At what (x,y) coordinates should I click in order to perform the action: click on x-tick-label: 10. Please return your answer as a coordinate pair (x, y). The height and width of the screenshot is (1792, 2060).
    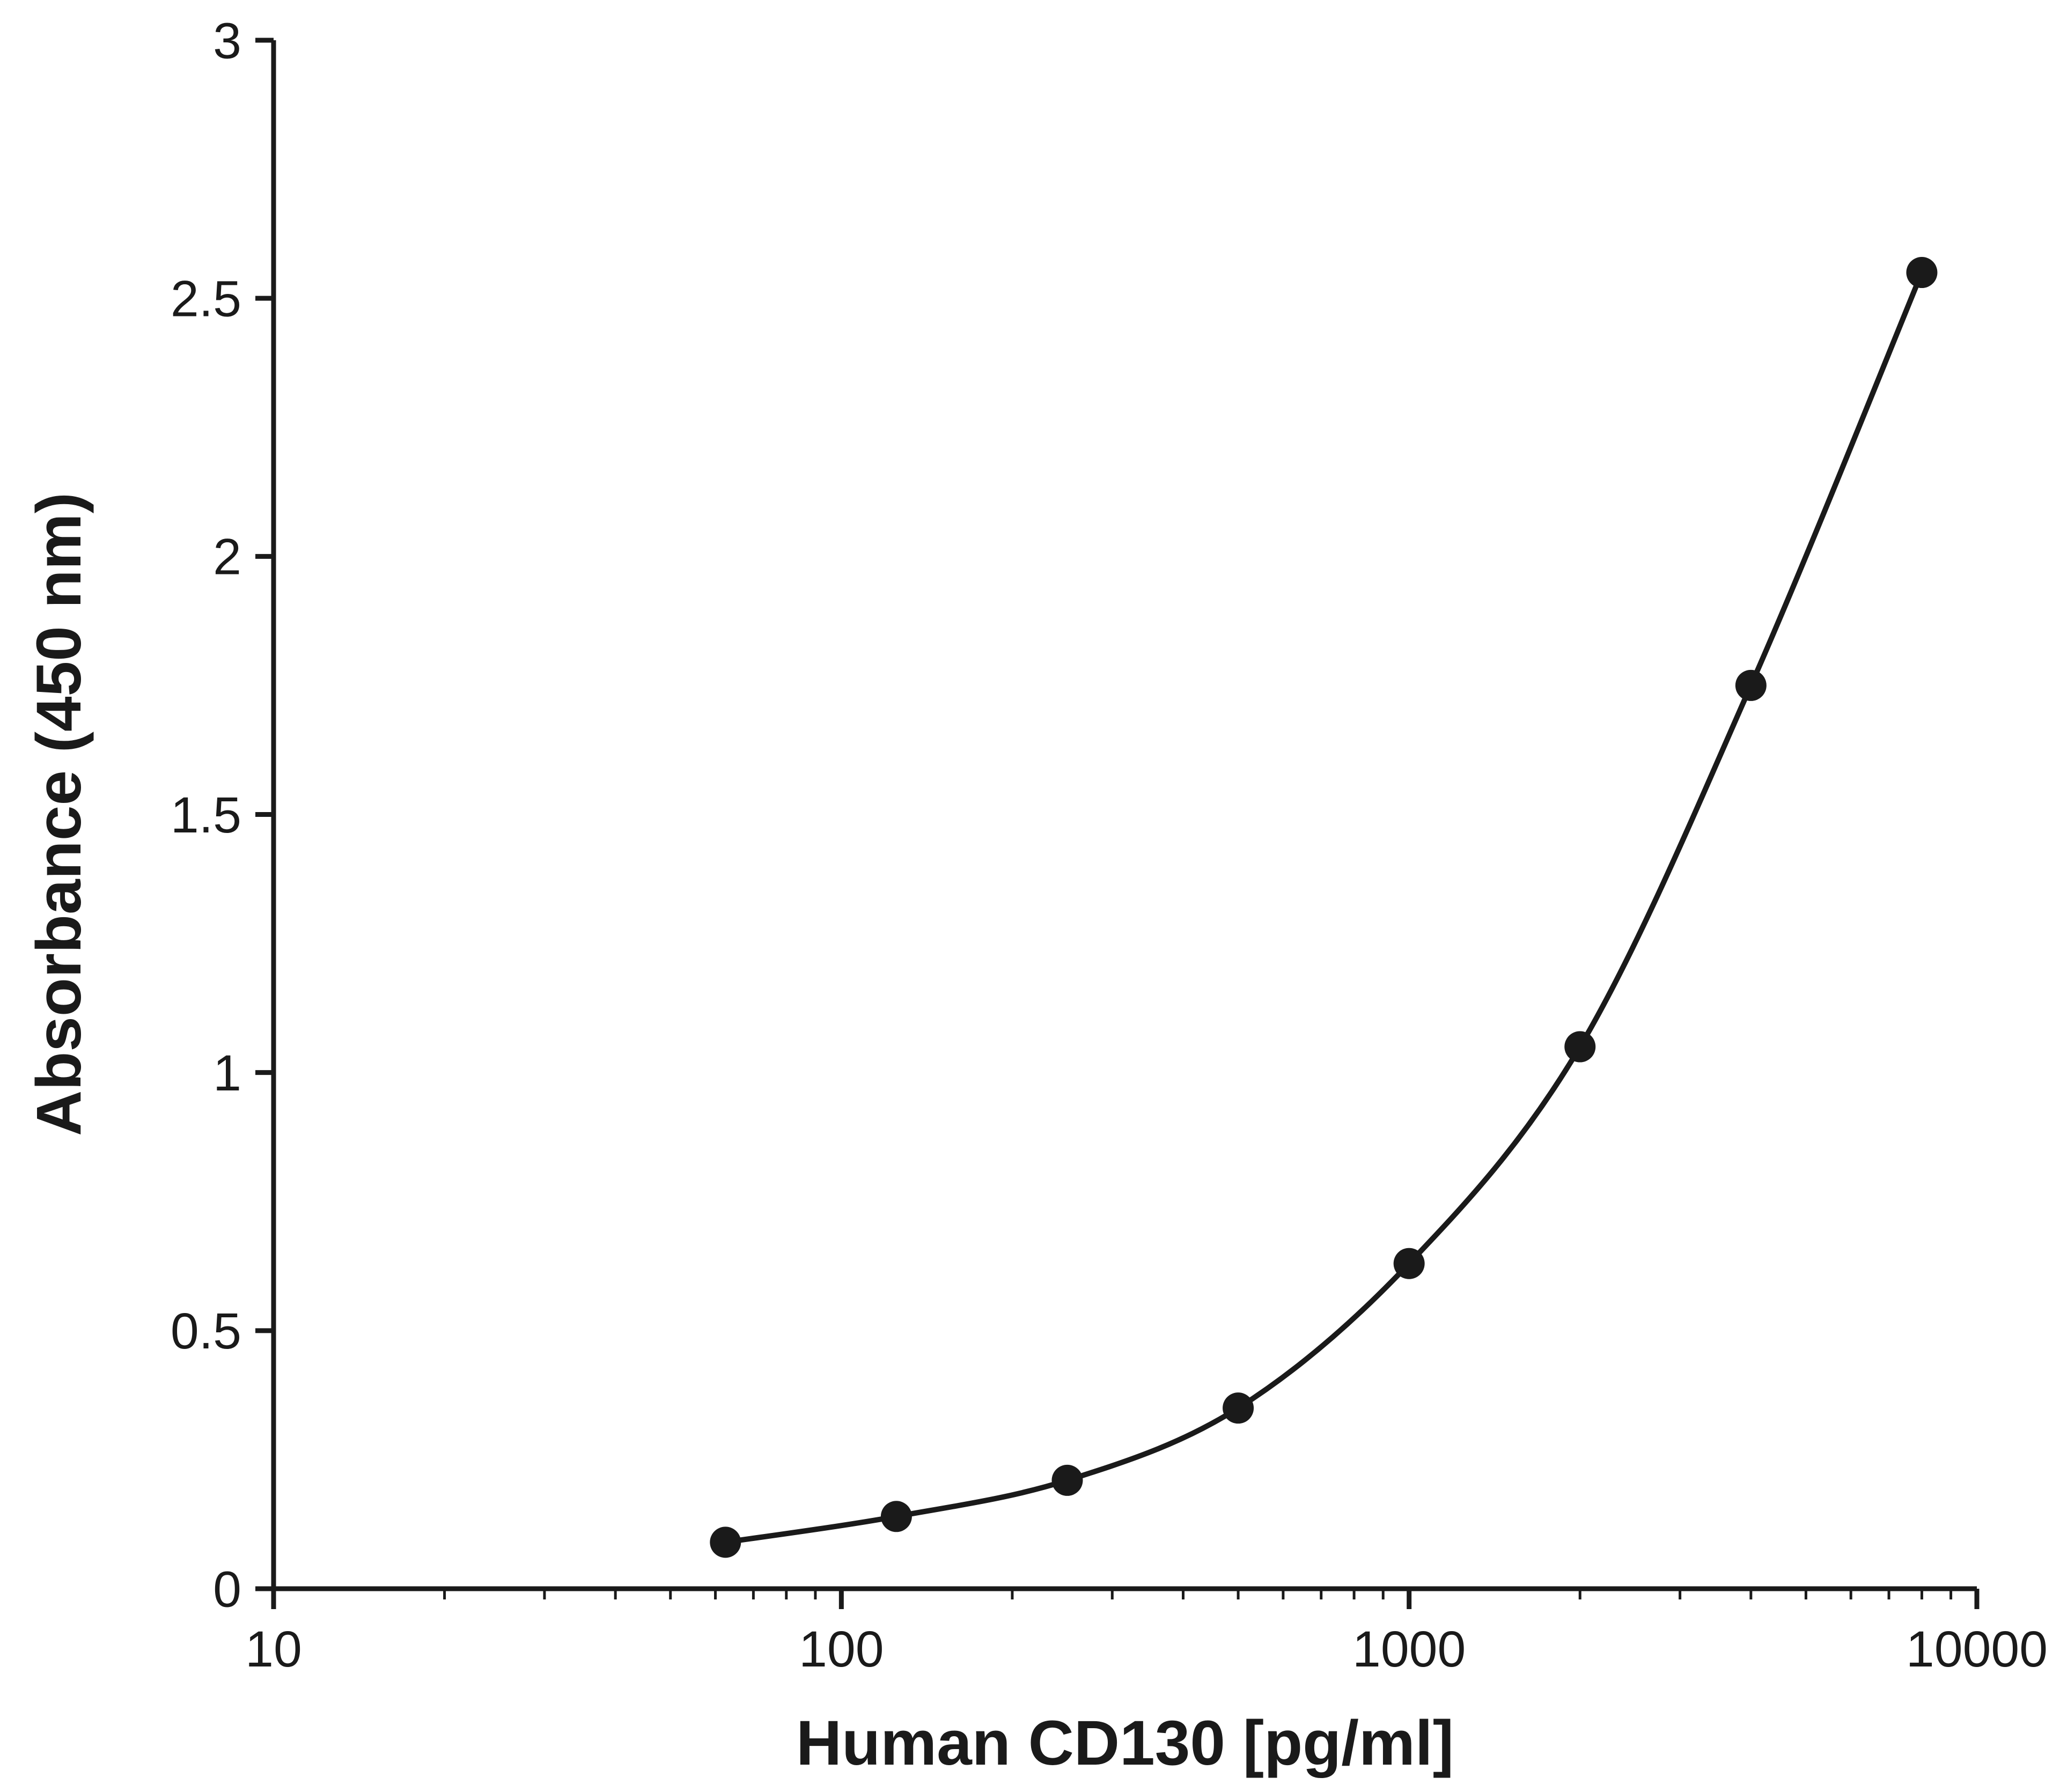
    Looking at the image, I should click on (274, 1649).